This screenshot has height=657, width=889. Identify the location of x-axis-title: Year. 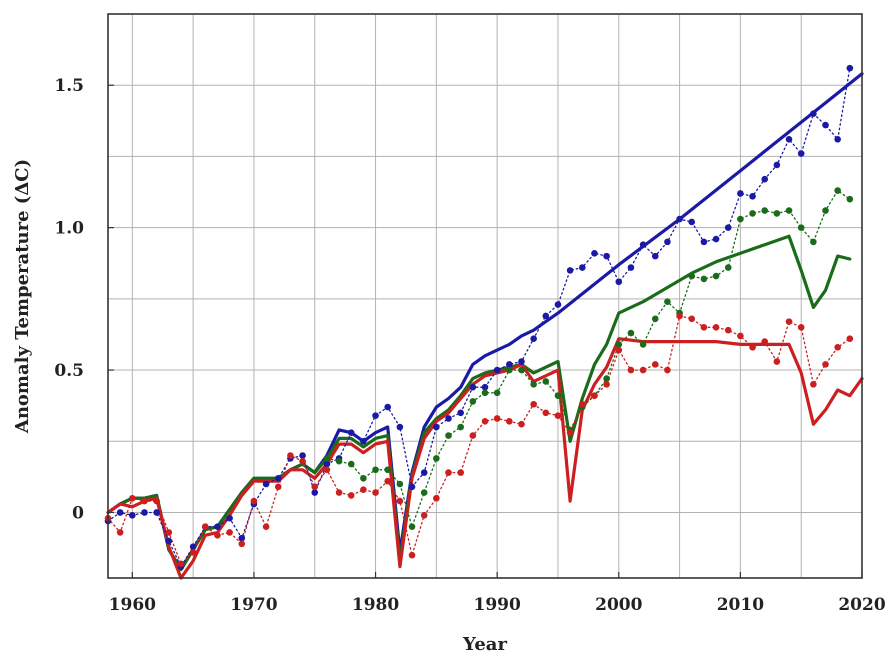
(484, 644).